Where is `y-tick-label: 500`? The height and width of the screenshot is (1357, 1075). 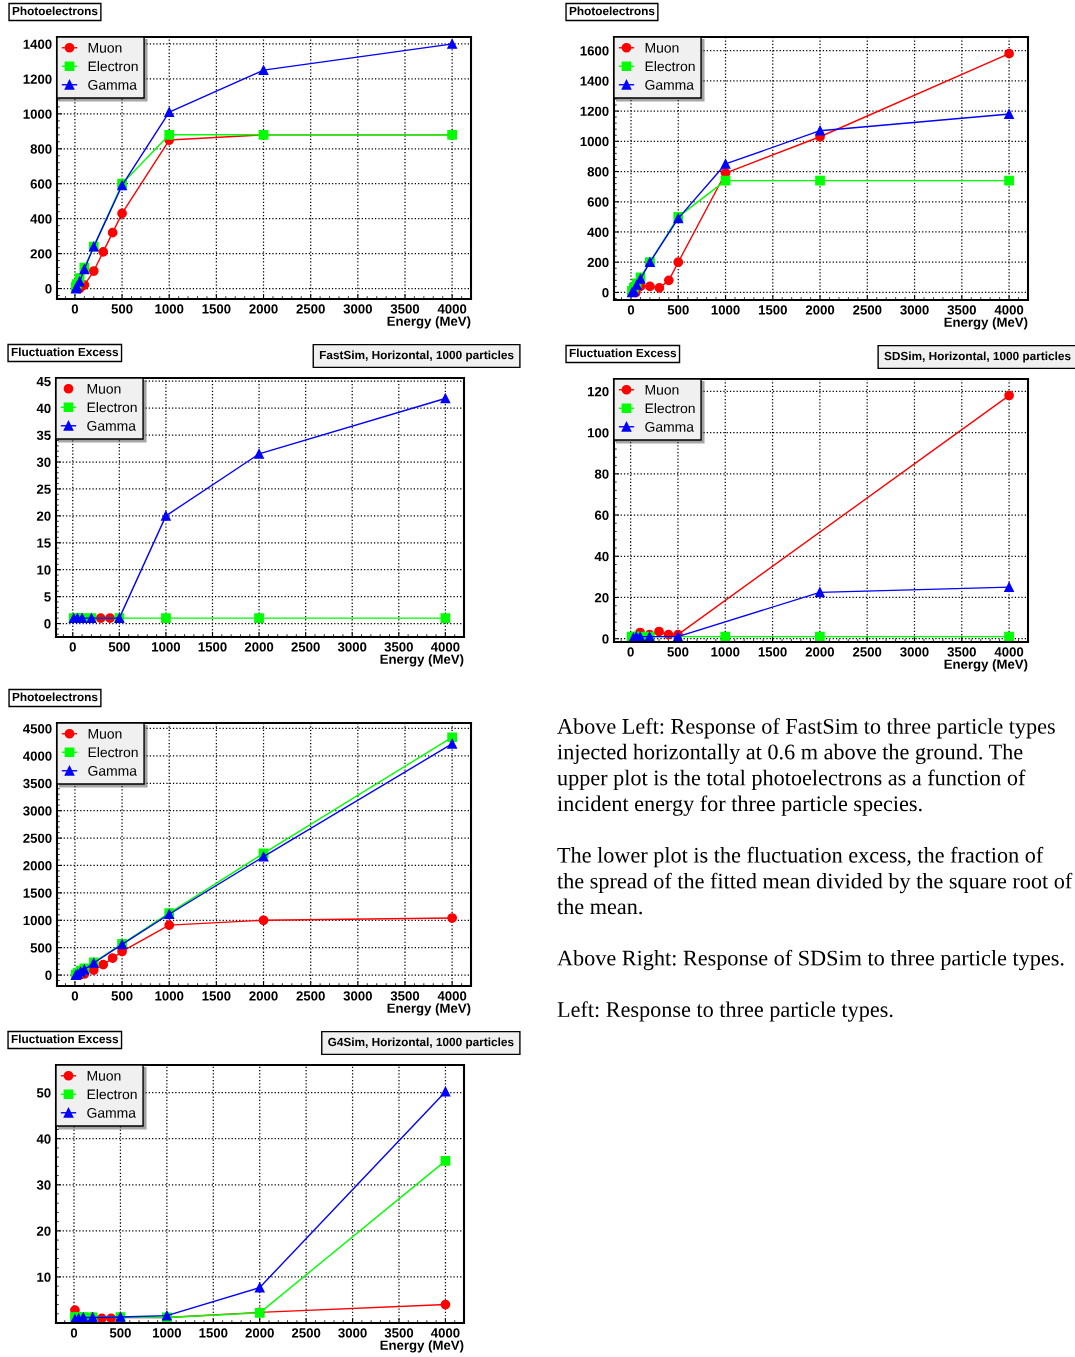
y-tick-label: 500 is located at coordinates (41, 948).